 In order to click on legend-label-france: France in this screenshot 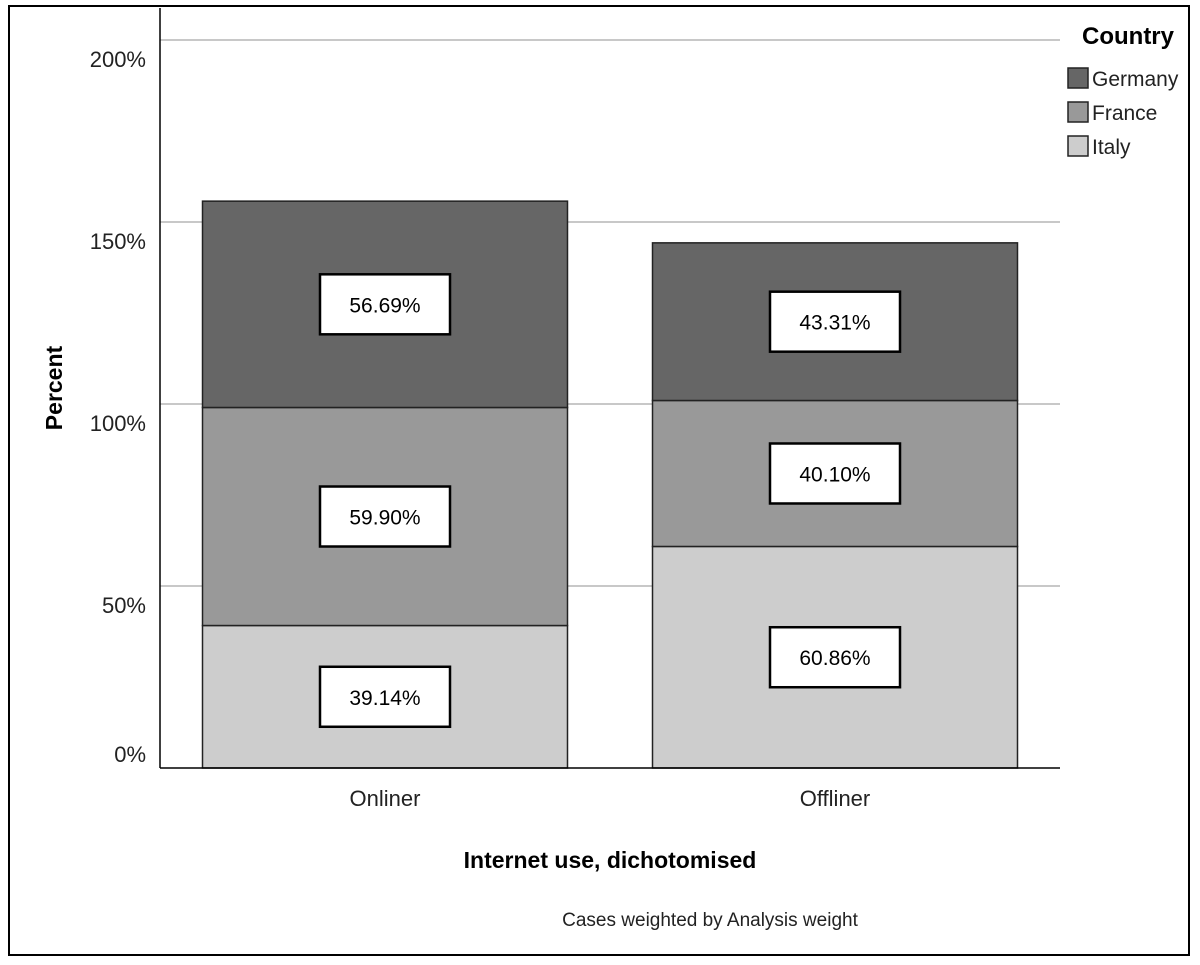, I will do `click(1124, 113)`.